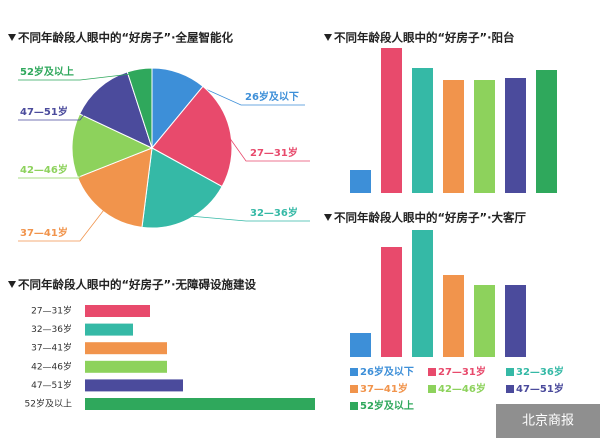 This screenshot has height=438, width=600. Describe the element at coordinates (462, 371) in the screenshot. I see `legend-label: 27—31岁` at that location.